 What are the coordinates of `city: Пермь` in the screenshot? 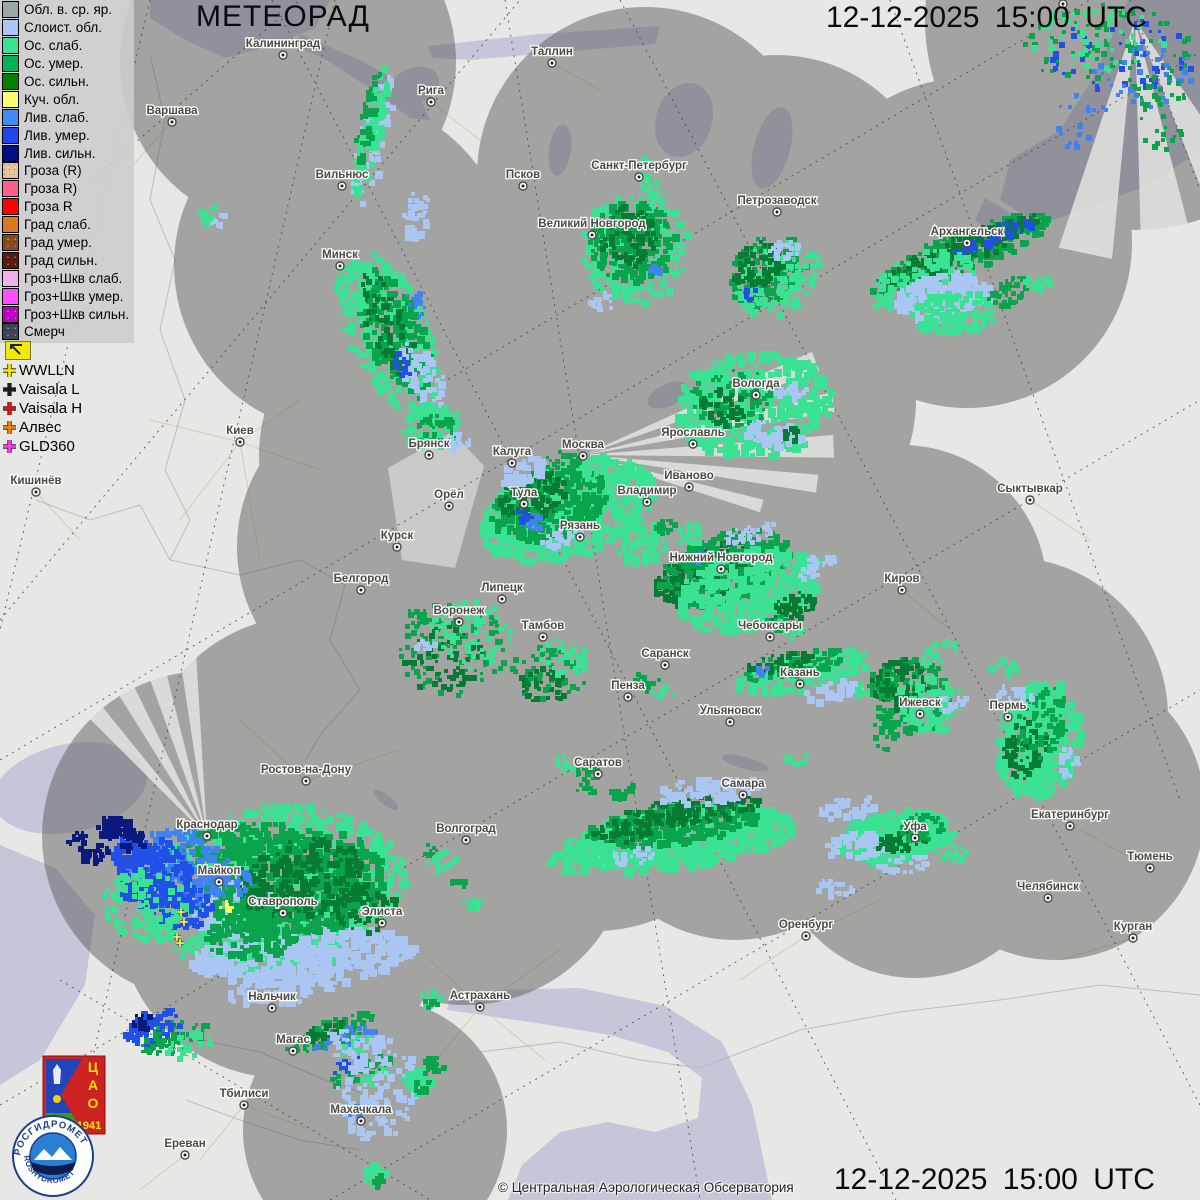 It's located at (1008, 710).